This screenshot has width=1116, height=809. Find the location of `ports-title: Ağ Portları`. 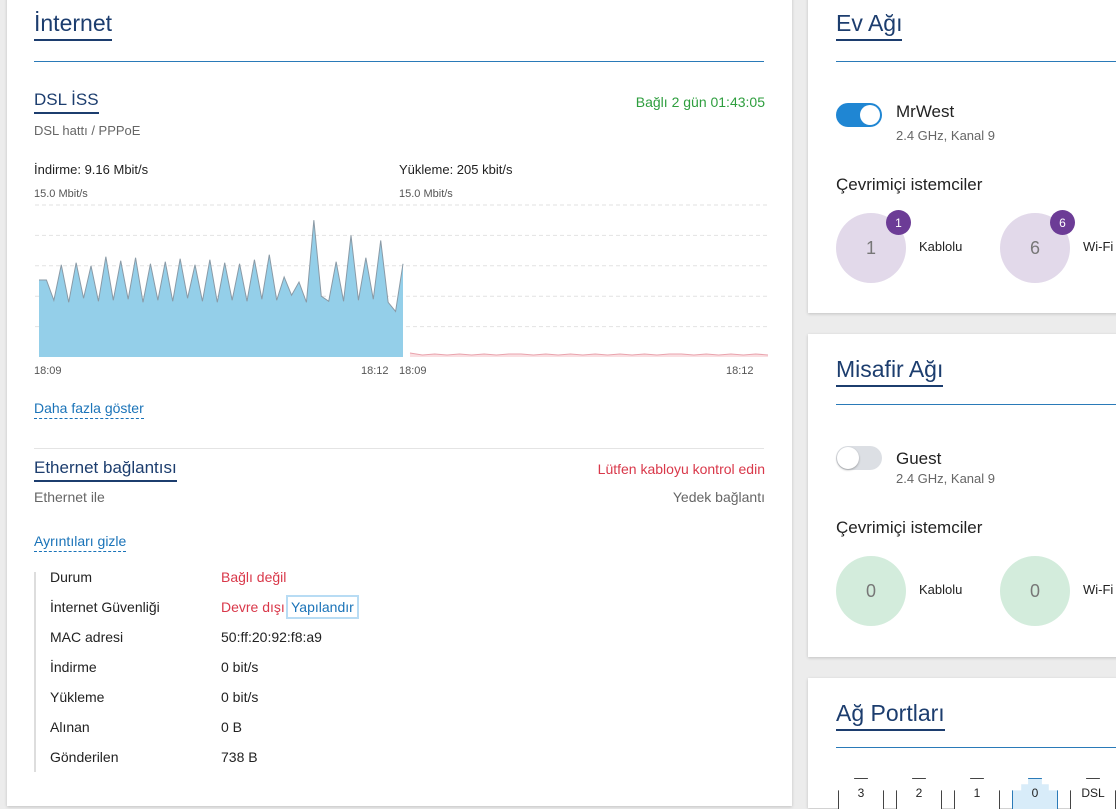

ports-title: Ağ Portları is located at coordinates (890, 715).